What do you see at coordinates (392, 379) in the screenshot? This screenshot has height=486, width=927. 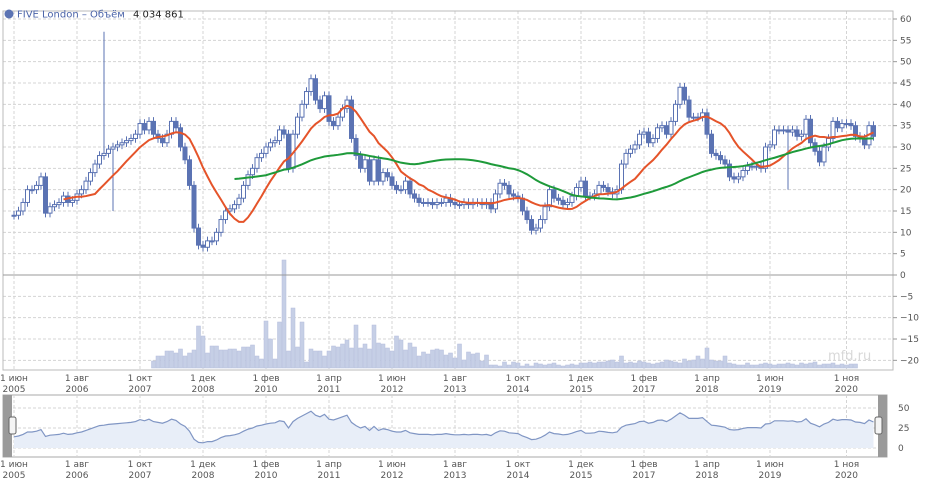 I see `x-tick-label: 1 июн` at bounding box center [392, 379].